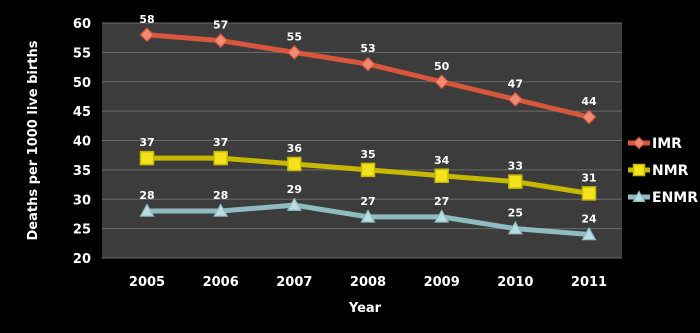 The image size is (700, 333). Describe the element at coordinates (82, 171) in the screenshot. I see `y-tick-label: 35` at that location.